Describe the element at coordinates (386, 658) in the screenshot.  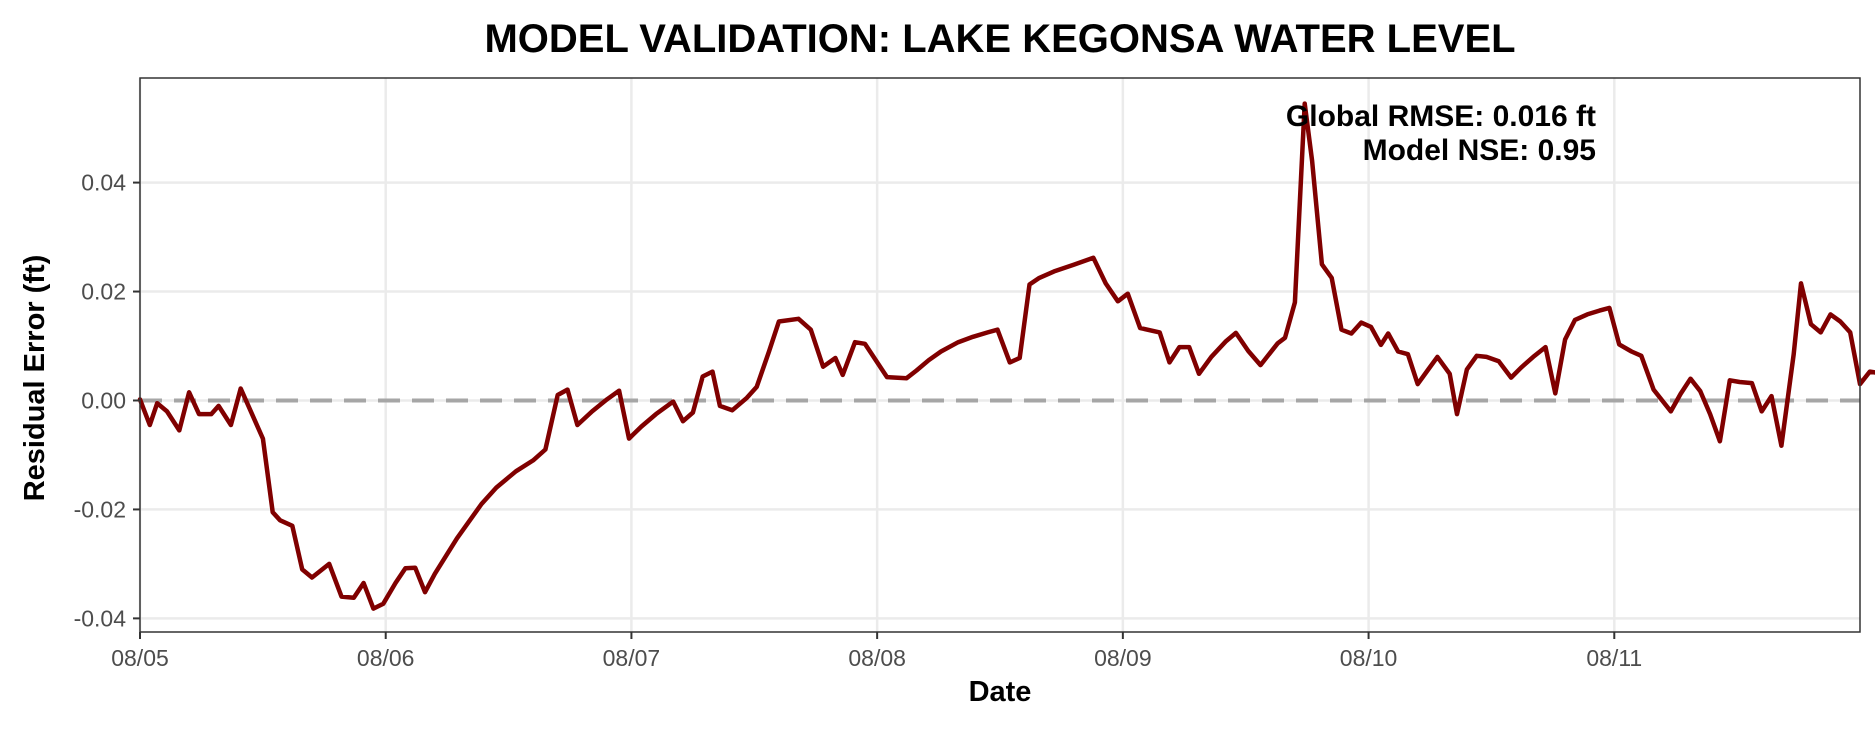
I see `x-tick-label: 08/06` at that location.